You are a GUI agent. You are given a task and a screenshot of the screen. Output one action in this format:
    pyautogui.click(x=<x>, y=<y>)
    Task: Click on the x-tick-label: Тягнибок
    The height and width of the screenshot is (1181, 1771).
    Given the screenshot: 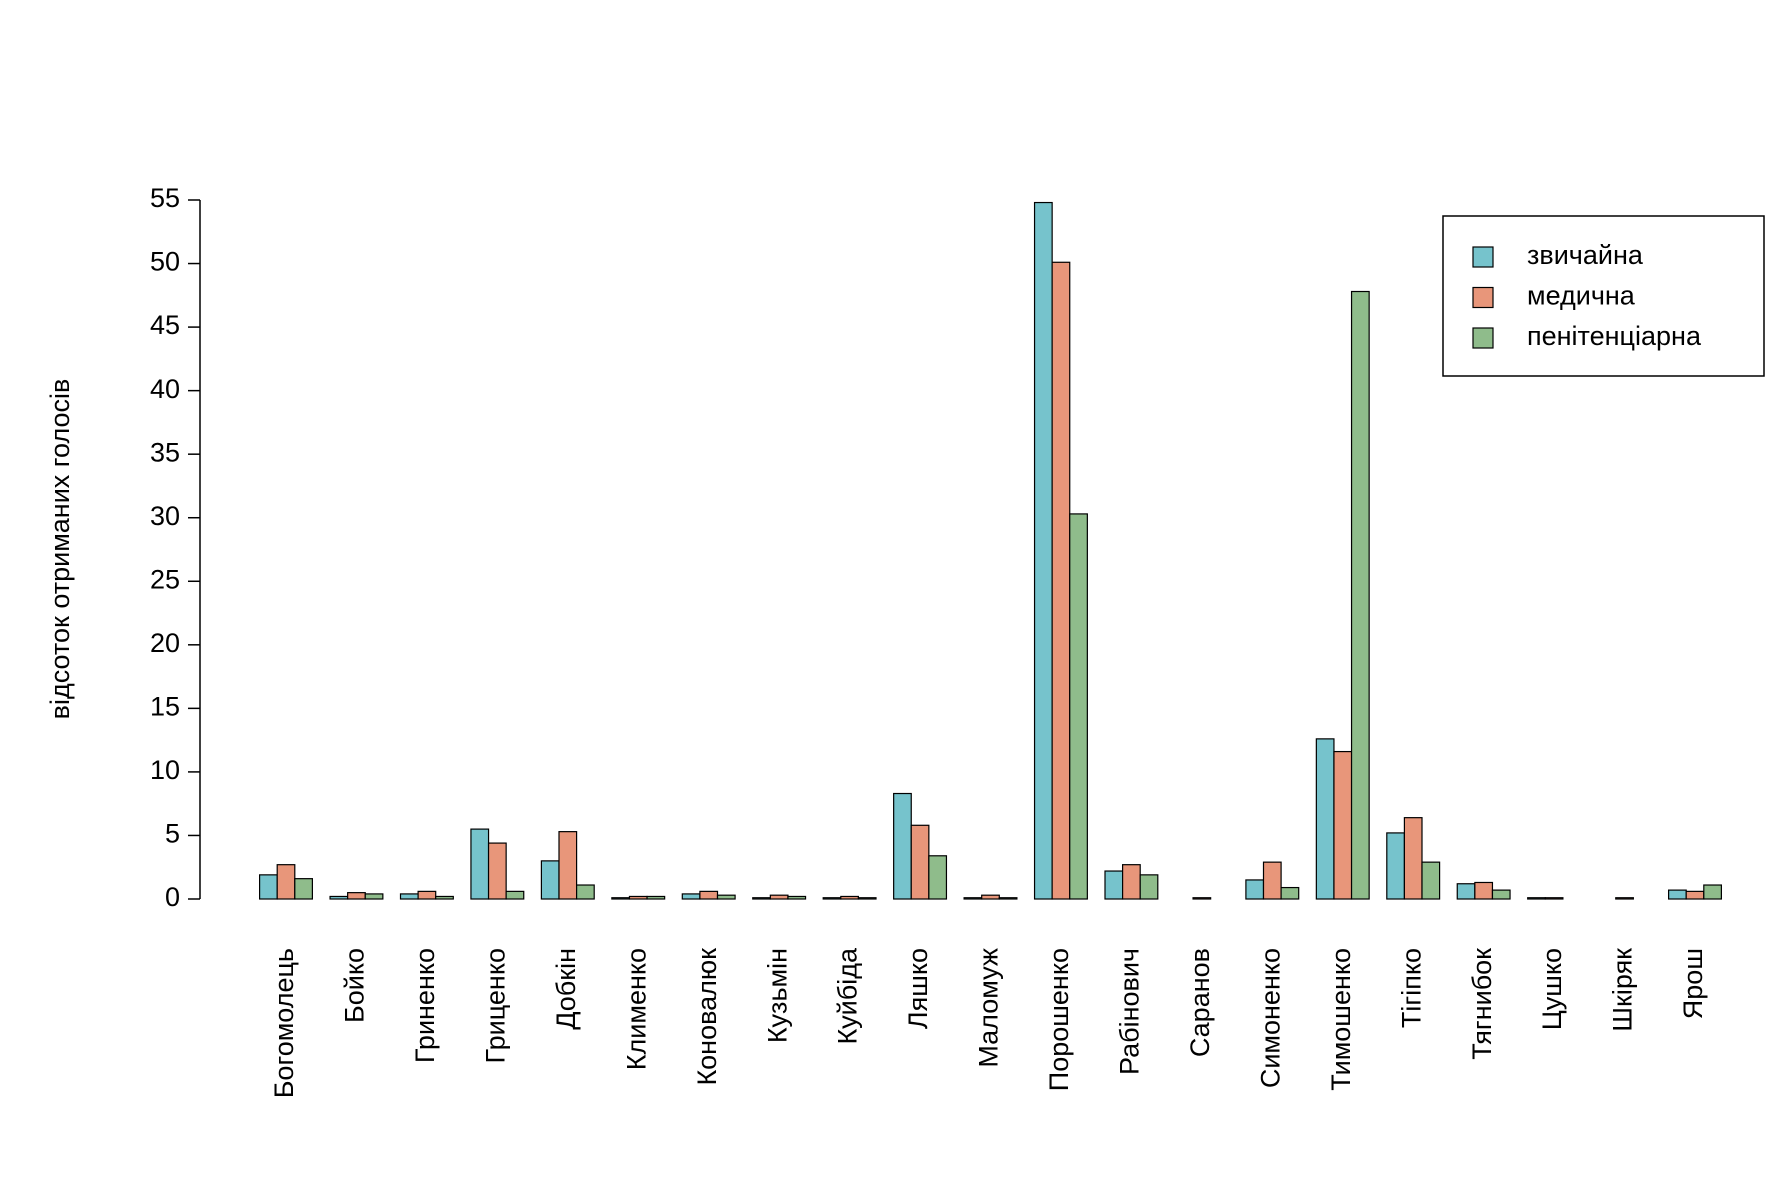 What is the action you would take?
    pyautogui.click(x=1482, y=1004)
    